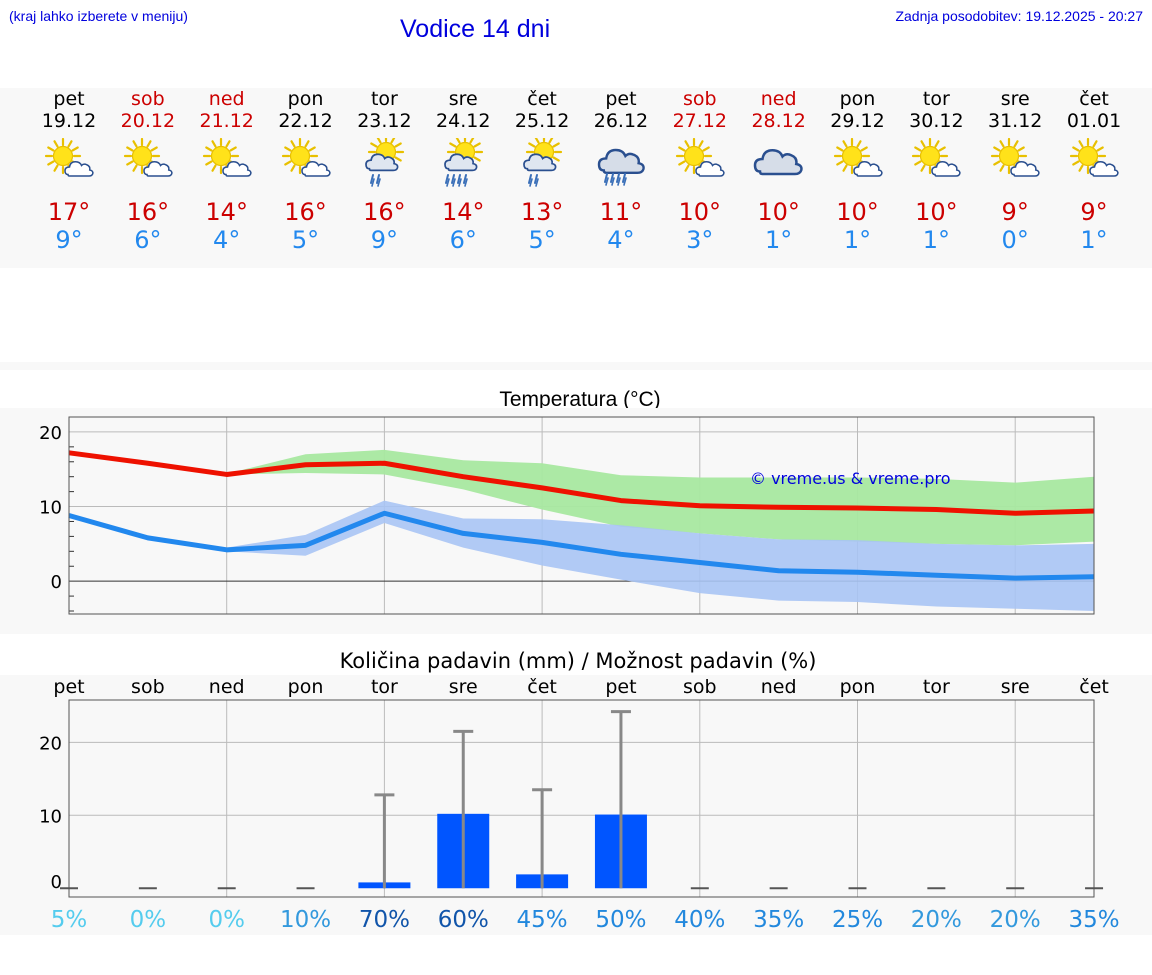 The width and height of the screenshot is (1152, 975). Describe the element at coordinates (227, 171) in the screenshot. I see `day-column: ned 21.12 14° 4°` at that location.